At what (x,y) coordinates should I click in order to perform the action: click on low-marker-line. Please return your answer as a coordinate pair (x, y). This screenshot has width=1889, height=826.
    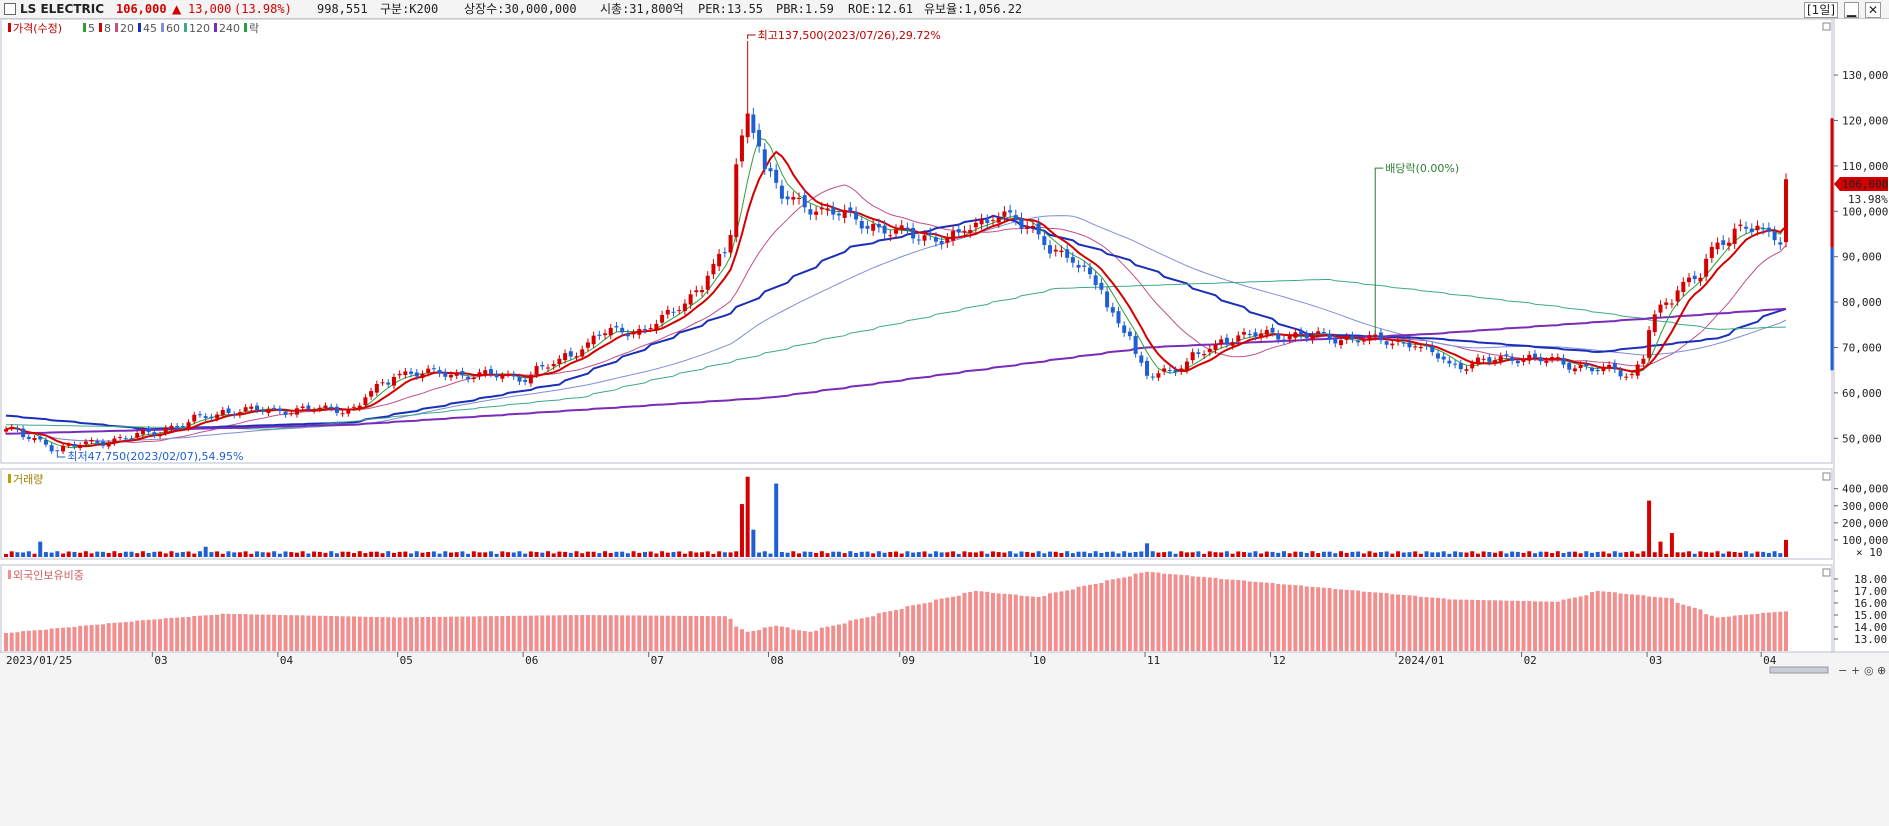
    Looking at the image, I should click on (61, 454).